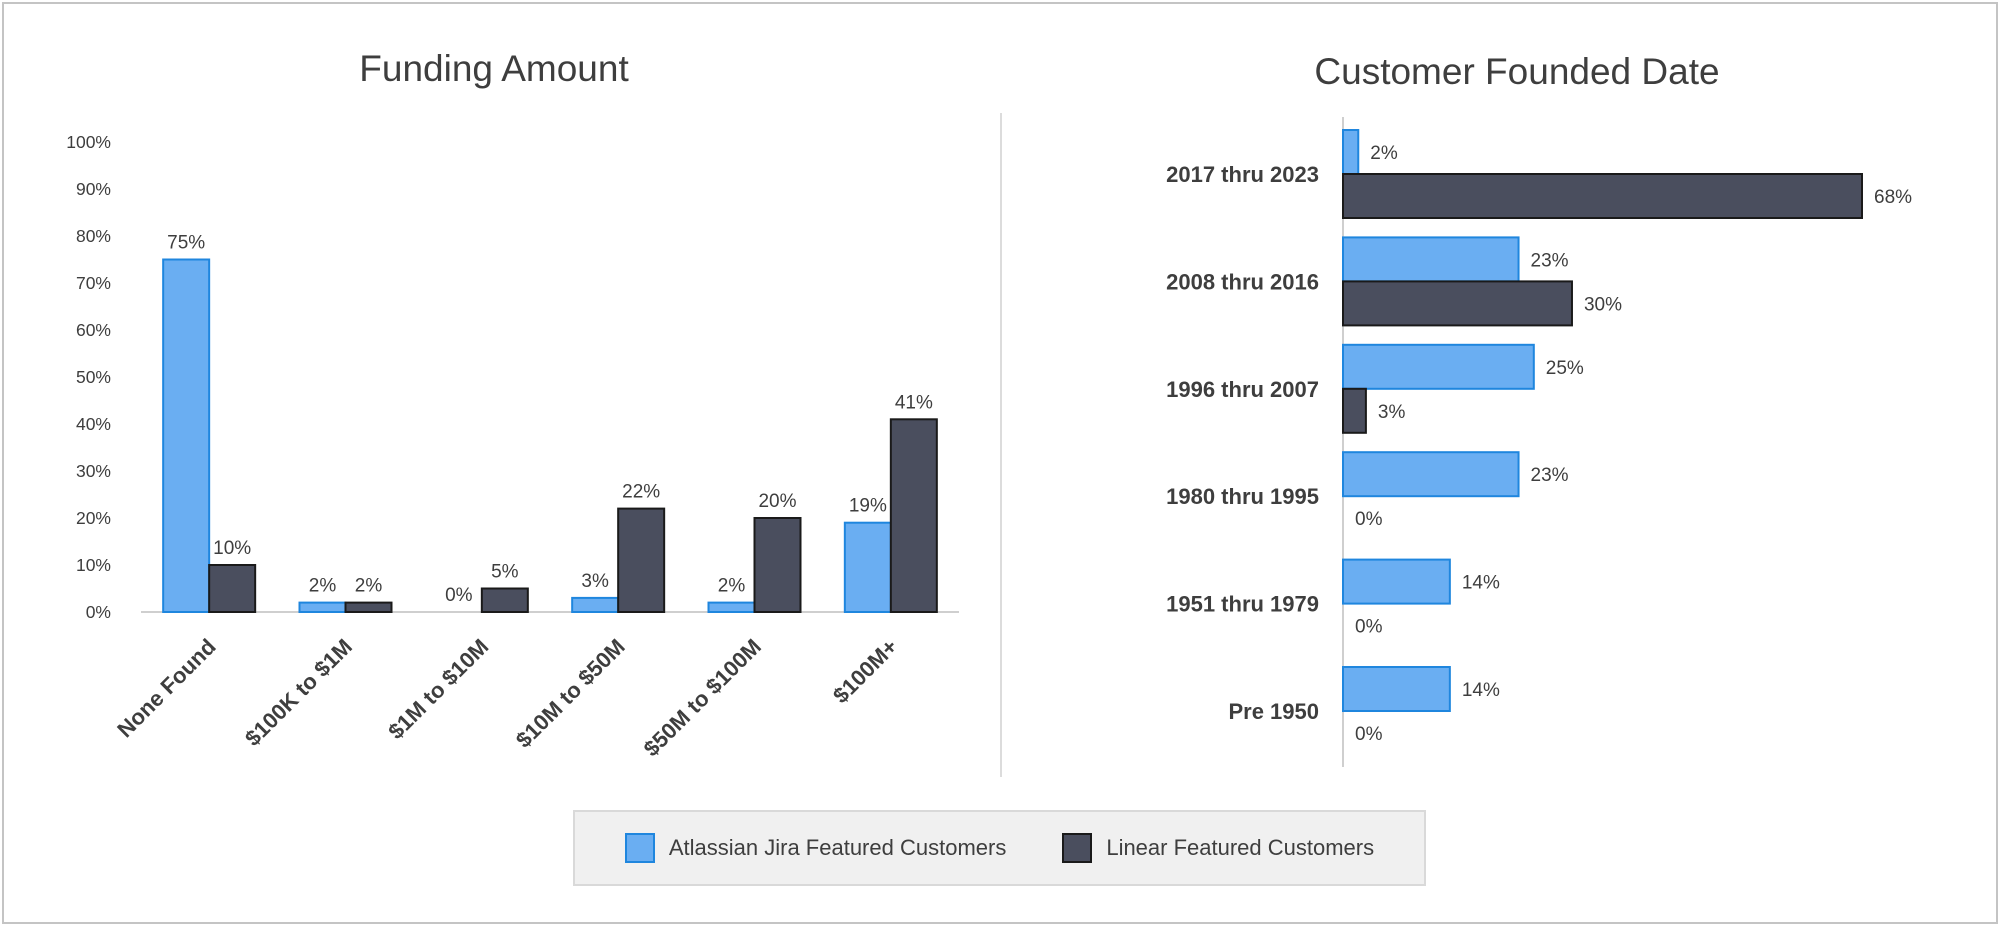 This screenshot has height=928, width=2002. What do you see at coordinates (1242, 496) in the screenshot?
I see `founded-category-label: 1980 thru 1995` at bounding box center [1242, 496].